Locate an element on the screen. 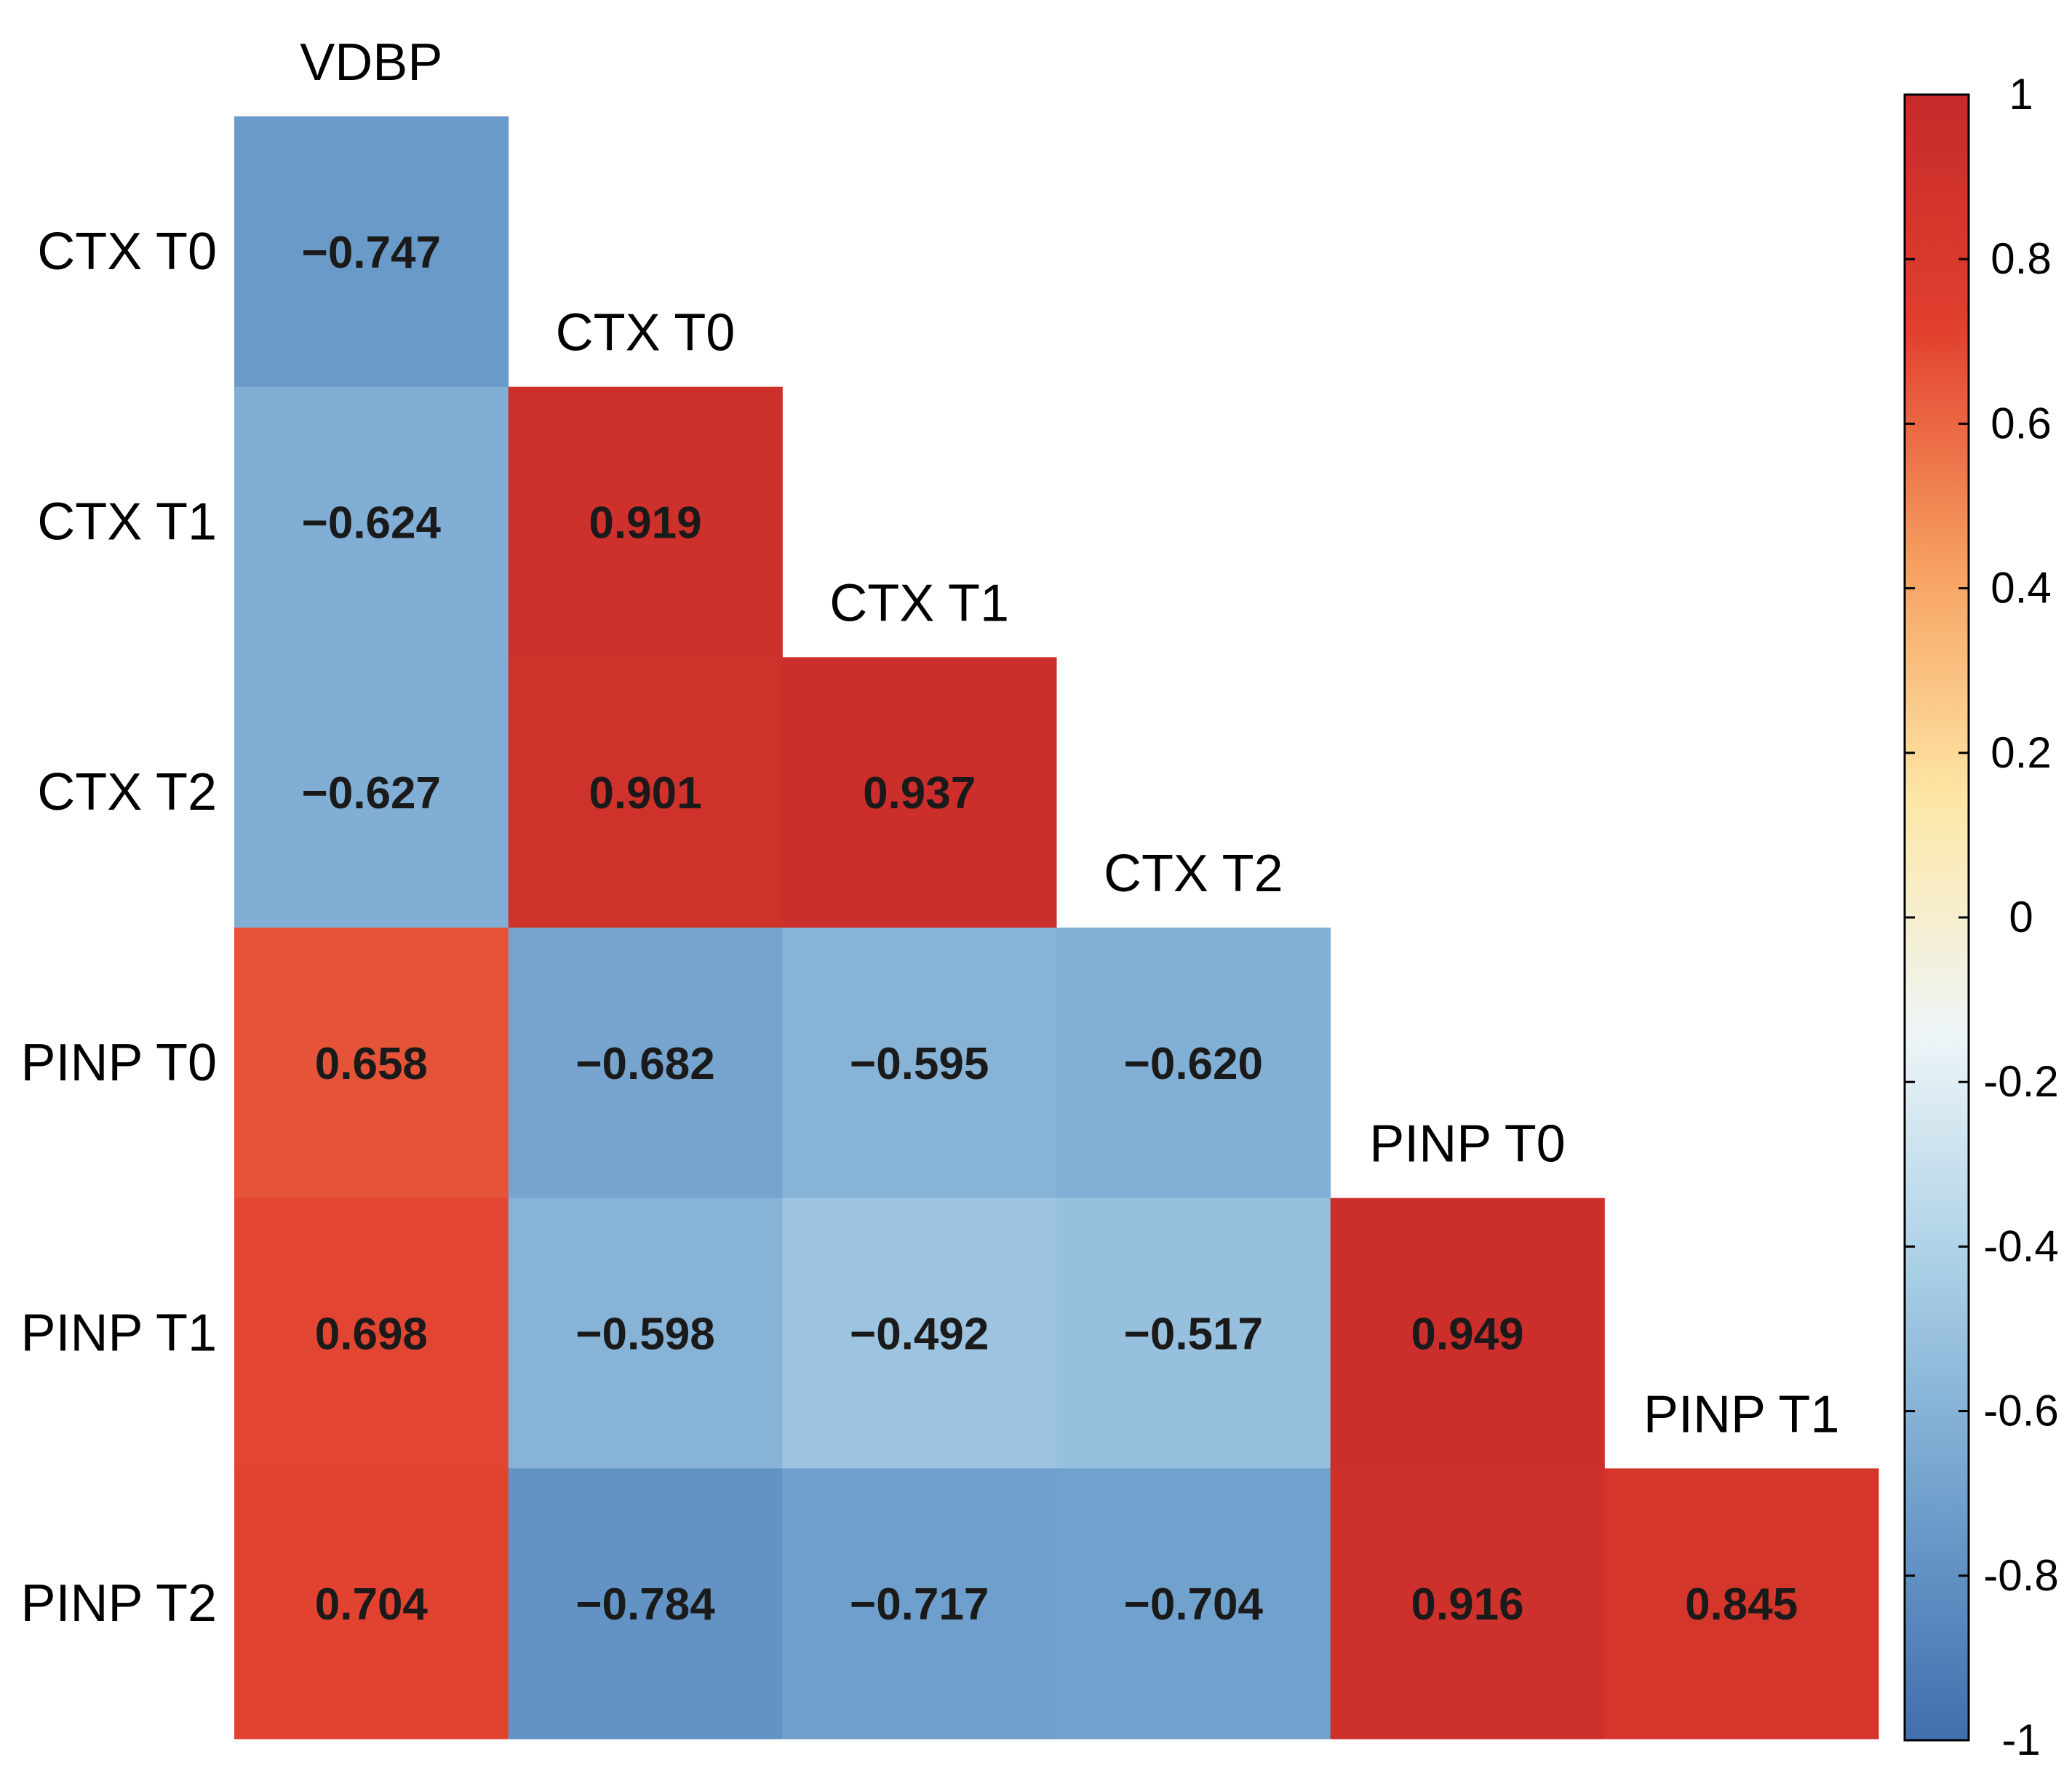 This screenshot has width=2072, height=1781. row-labels: CTX T0 CTX T1 CTX T2 PINP T0 PINP T1 PINP T2 is located at coordinates (119, 928).